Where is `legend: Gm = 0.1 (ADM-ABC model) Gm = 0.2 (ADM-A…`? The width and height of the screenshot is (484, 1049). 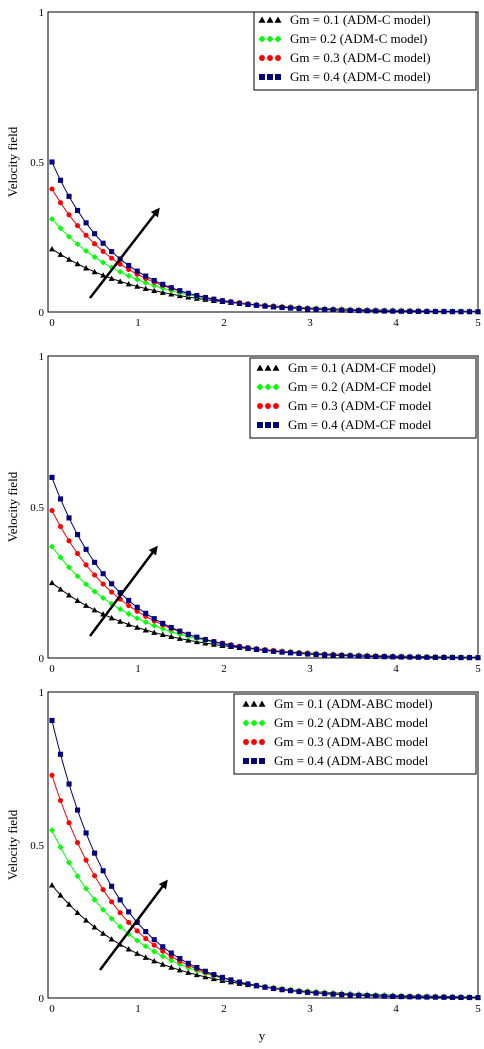 legend: Gm = 0.1 (ADM-ABC model) Gm = 0.2 (ADM-A… is located at coordinates (355, 734).